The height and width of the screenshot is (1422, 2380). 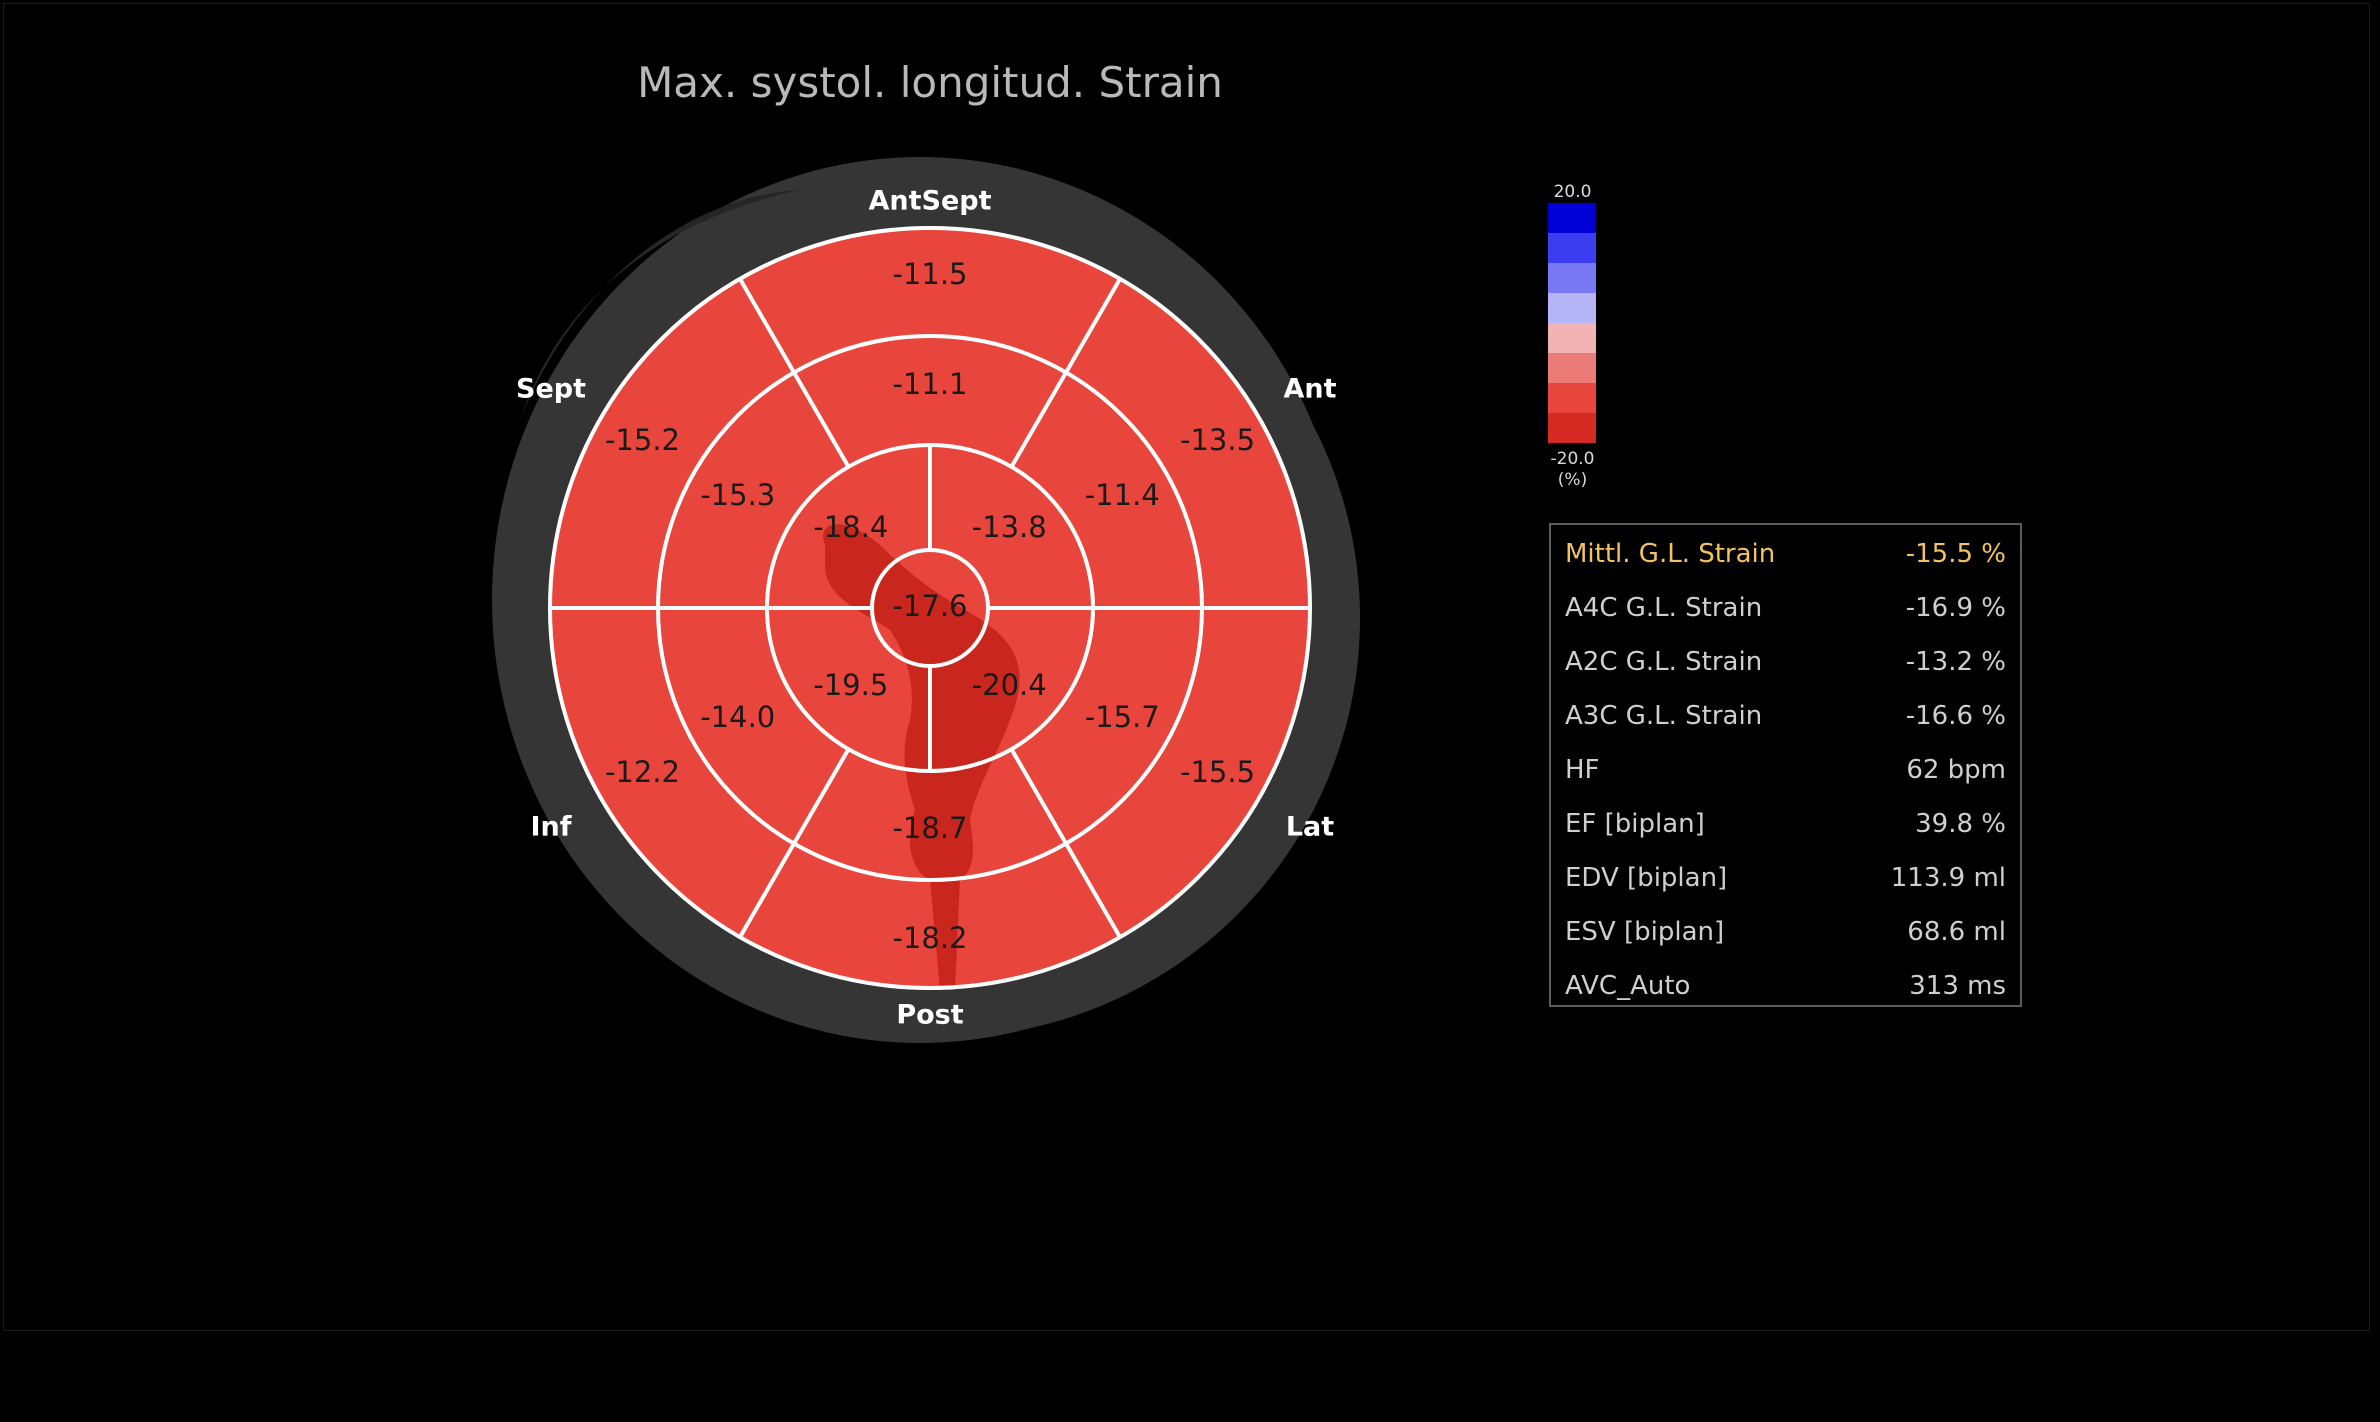 I want to click on metric-row: Mittl. G.L. Strain -15.5 %, so click(x=1785, y=554).